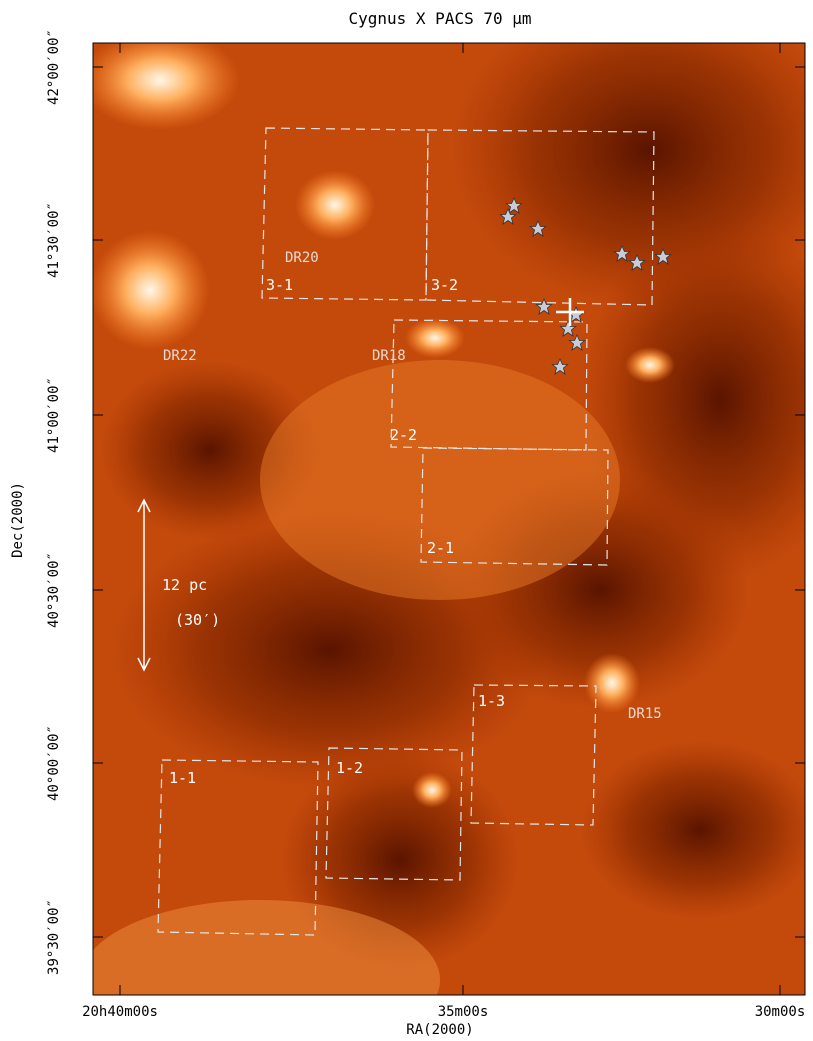 The image size is (813, 1041). I want to click on y-tick-label: 39°30′00″, so click(54, 937).